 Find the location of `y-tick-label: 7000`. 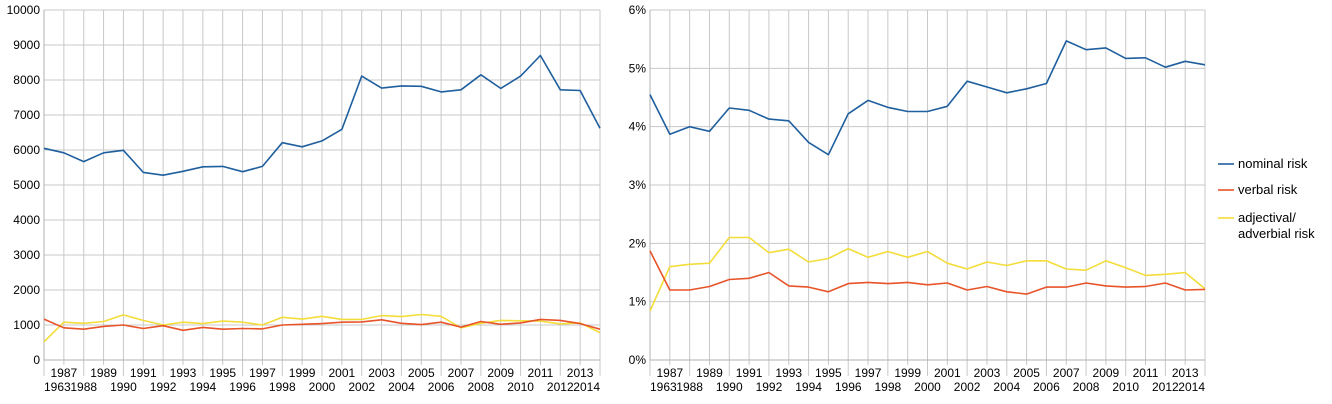

y-tick-label: 7000 is located at coordinates (26, 115).